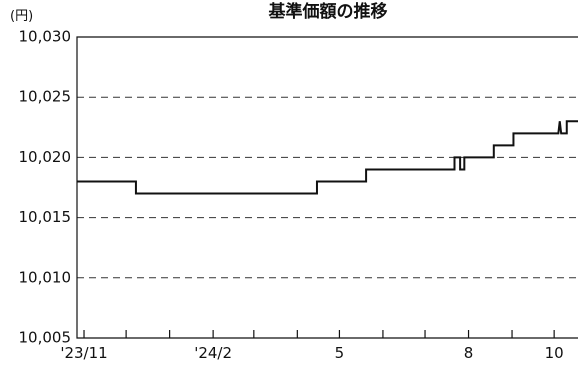 The height and width of the screenshot is (368, 580). What do you see at coordinates (340, 353) in the screenshot?
I see `x-tick-label: 5` at bounding box center [340, 353].